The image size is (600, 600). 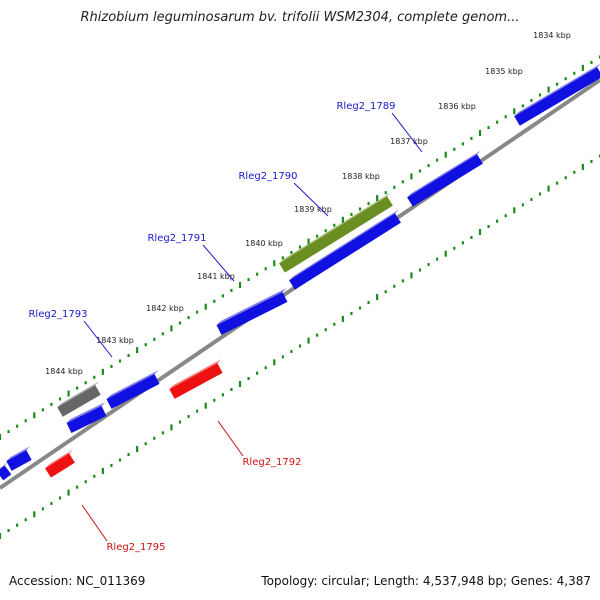 I want to click on tick-label: 1836 kbp, so click(x=457, y=106).